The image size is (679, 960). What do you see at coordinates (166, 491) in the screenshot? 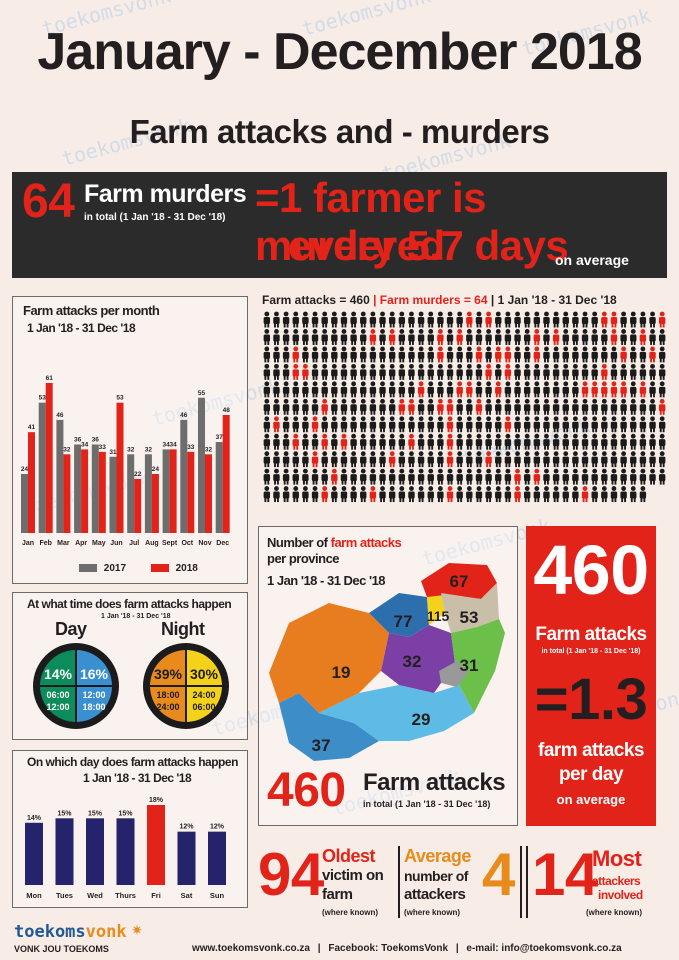
I see `bar-2017-sept` at bounding box center [166, 491].